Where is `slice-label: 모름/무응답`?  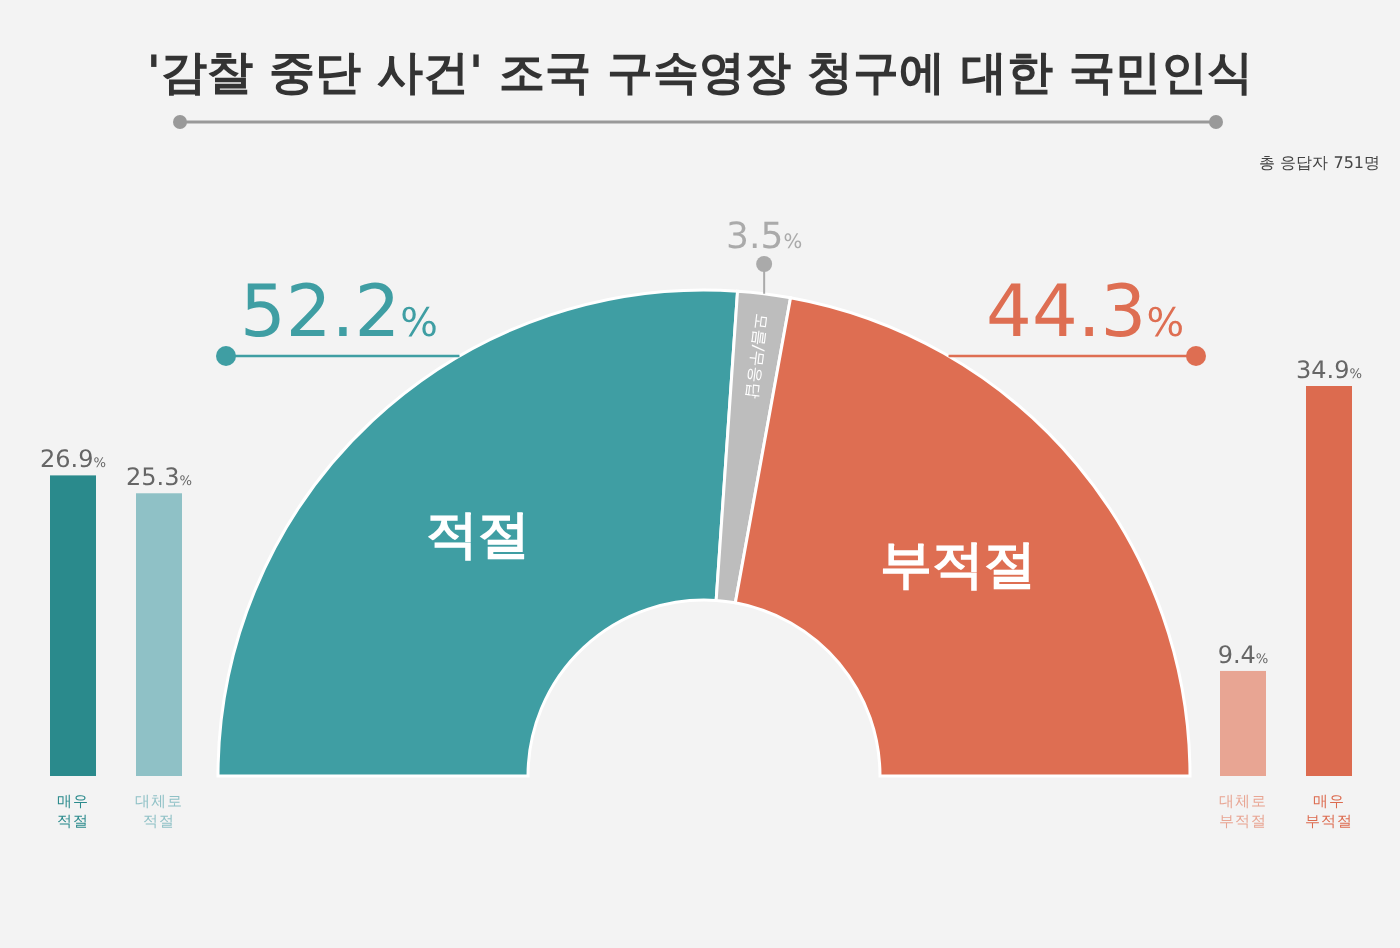
slice-label: 모름/무응답 is located at coordinates (757, 356).